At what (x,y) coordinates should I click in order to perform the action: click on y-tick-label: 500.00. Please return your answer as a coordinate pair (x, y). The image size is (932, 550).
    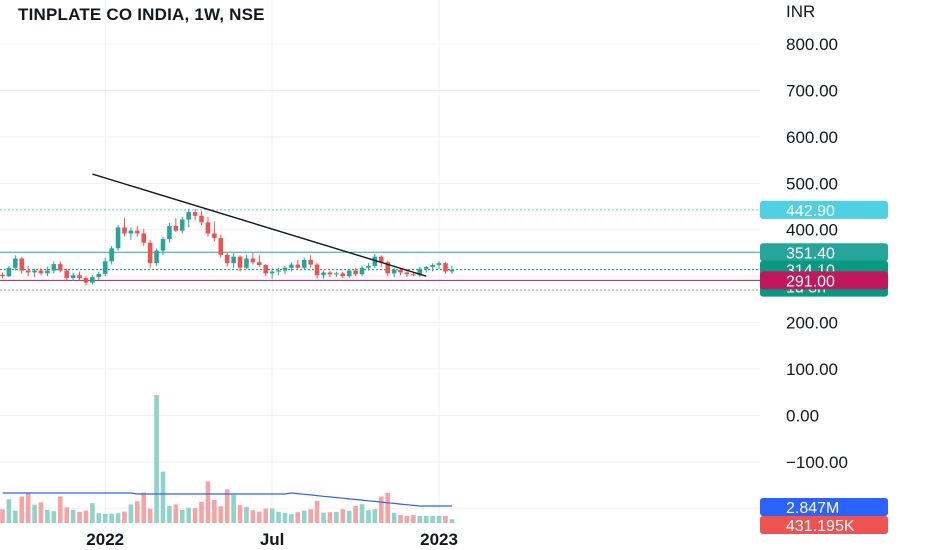
    Looking at the image, I should click on (812, 183).